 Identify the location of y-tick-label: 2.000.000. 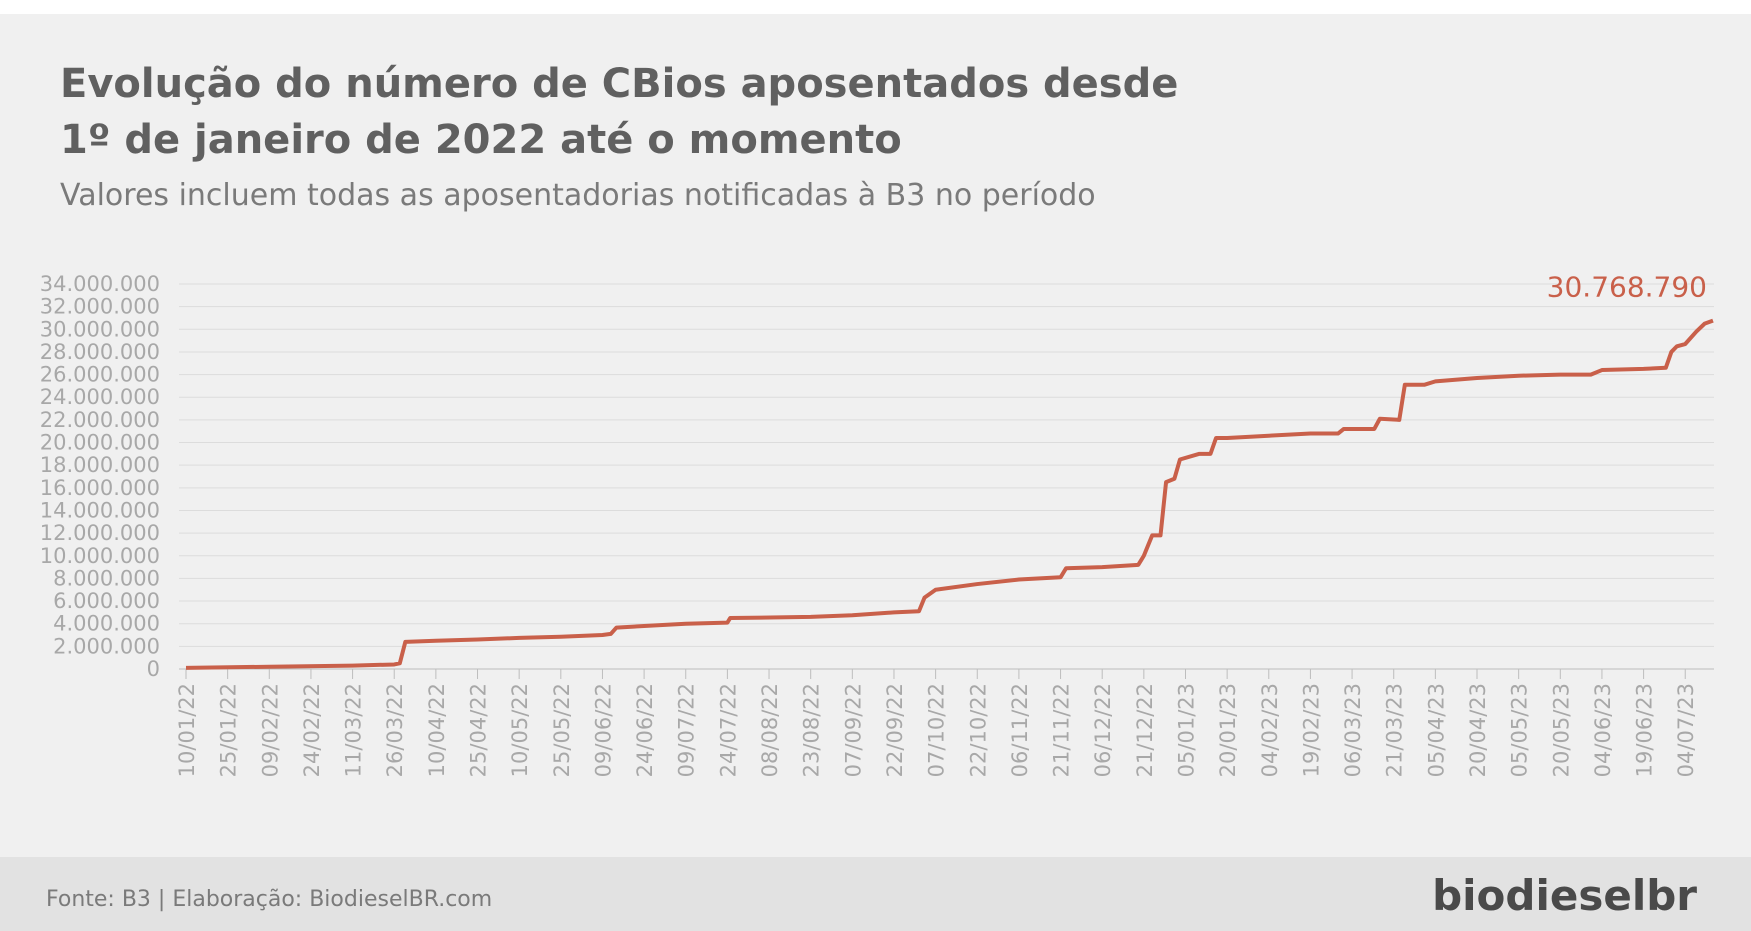
(106, 646).